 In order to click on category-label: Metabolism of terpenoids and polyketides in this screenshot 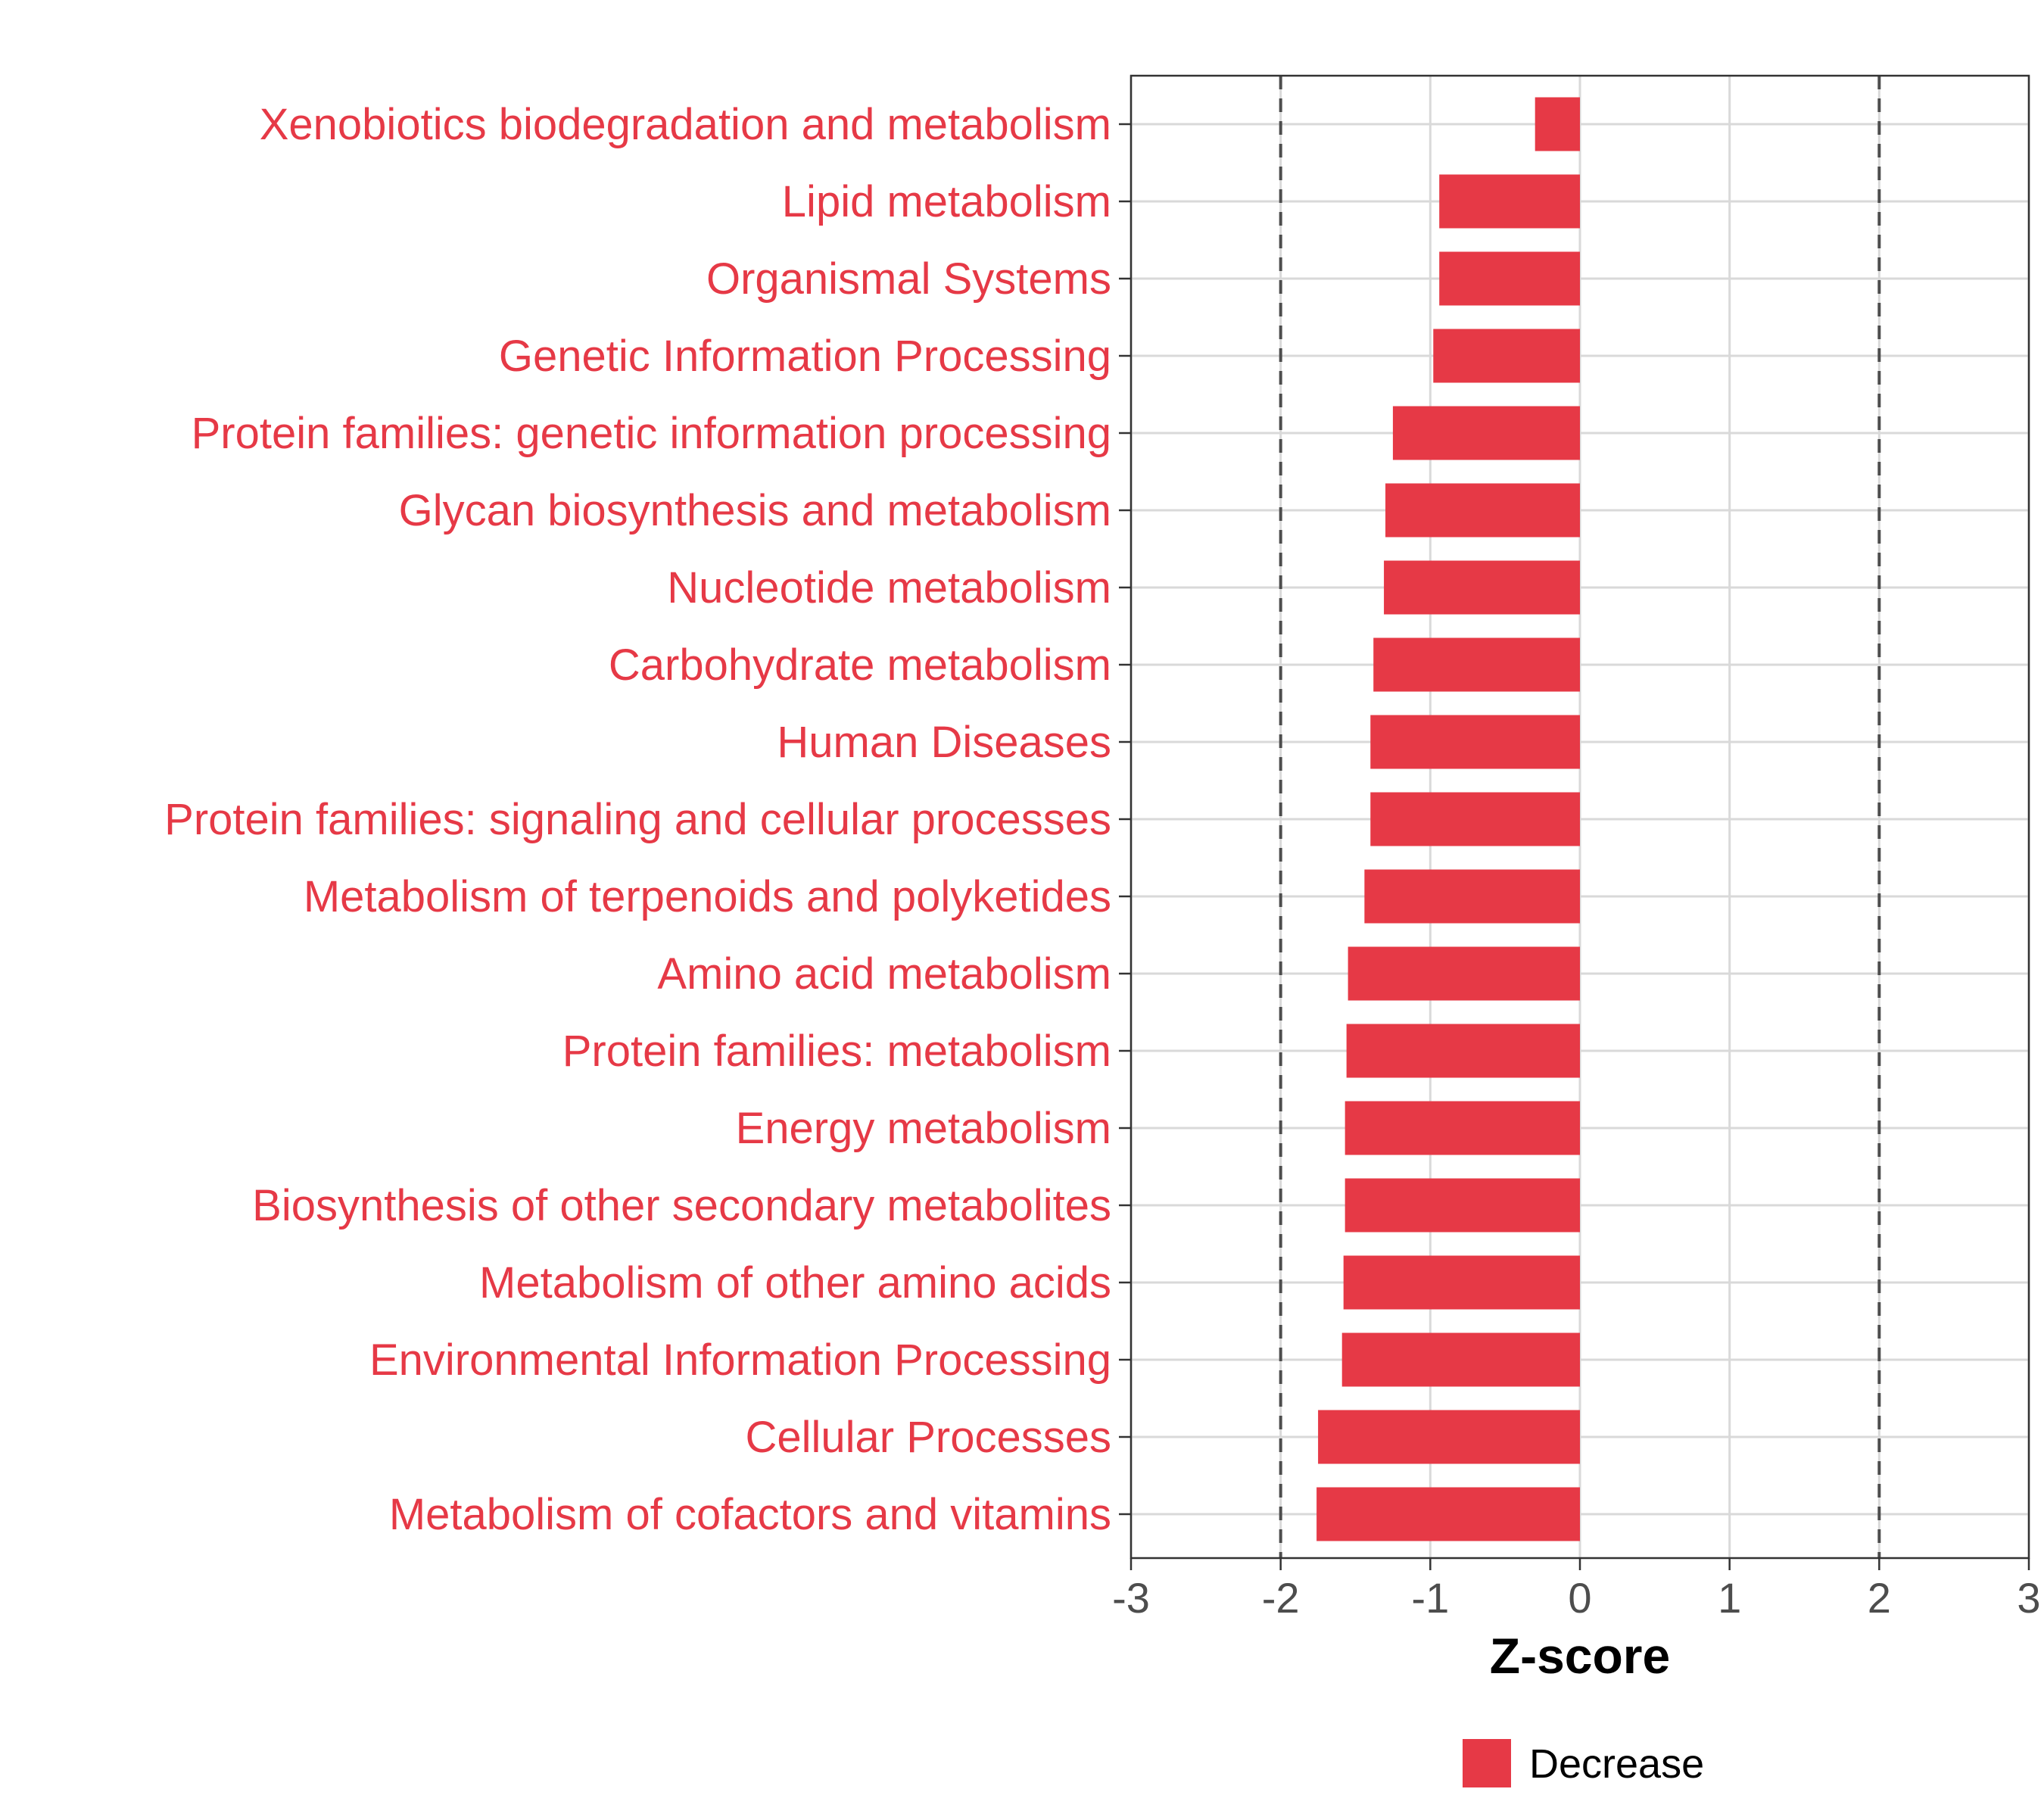, I will do `click(707, 897)`.